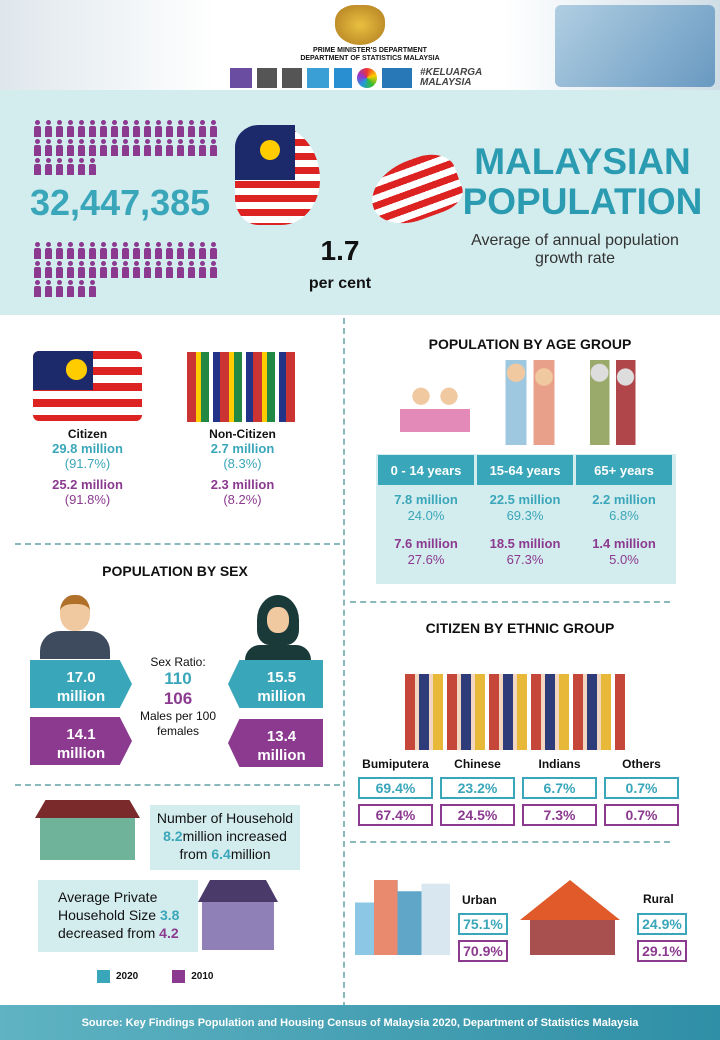 This screenshot has width=720, height=1040. Describe the element at coordinates (340, 283) in the screenshot. I see `growth-rate-unit: per cent` at that location.